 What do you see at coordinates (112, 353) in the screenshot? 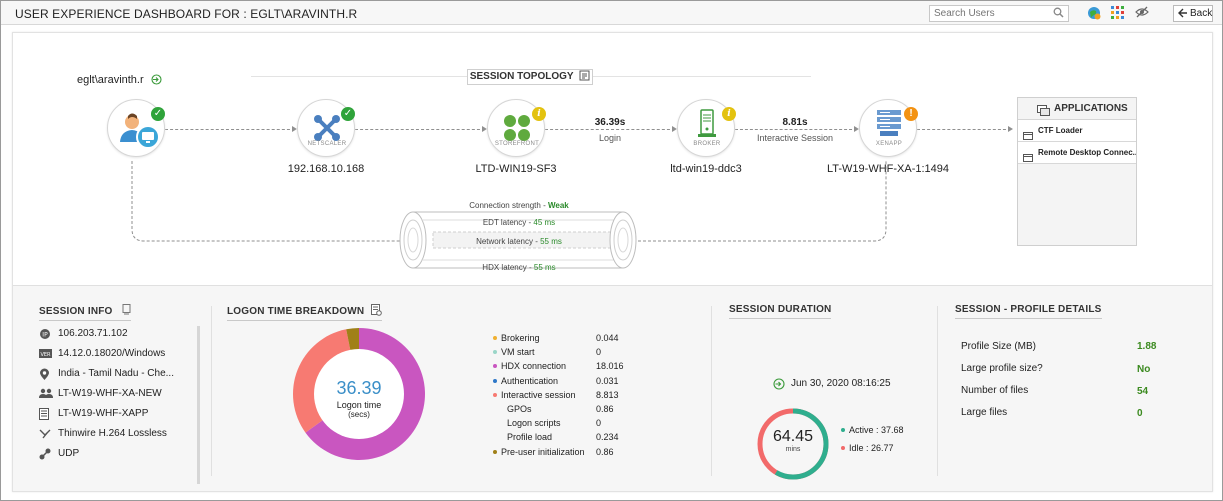
I see `session-info-text: 14.12.0.18020/Windows` at bounding box center [112, 353].